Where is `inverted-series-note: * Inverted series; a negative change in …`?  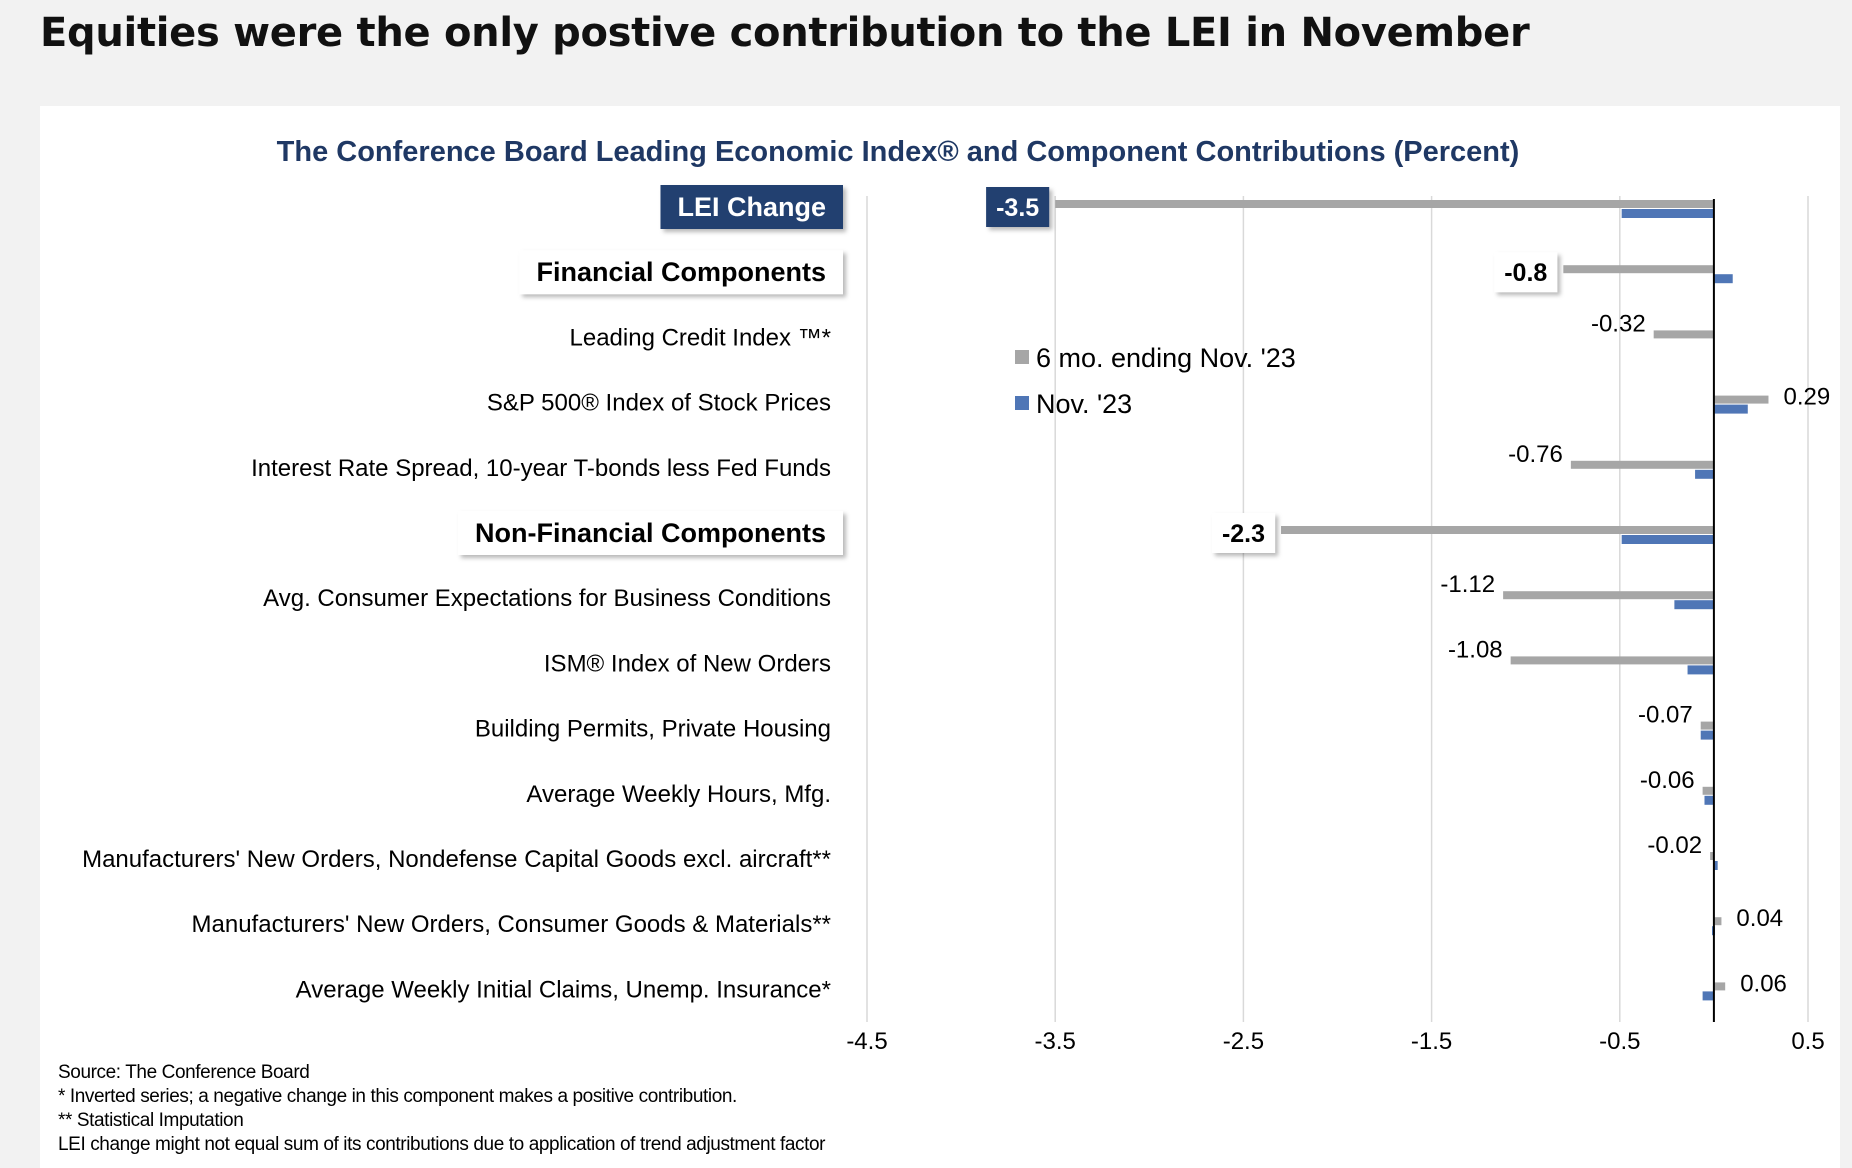 inverted-series-note: * Inverted series; a negative change in … is located at coordinates (397, 1096).